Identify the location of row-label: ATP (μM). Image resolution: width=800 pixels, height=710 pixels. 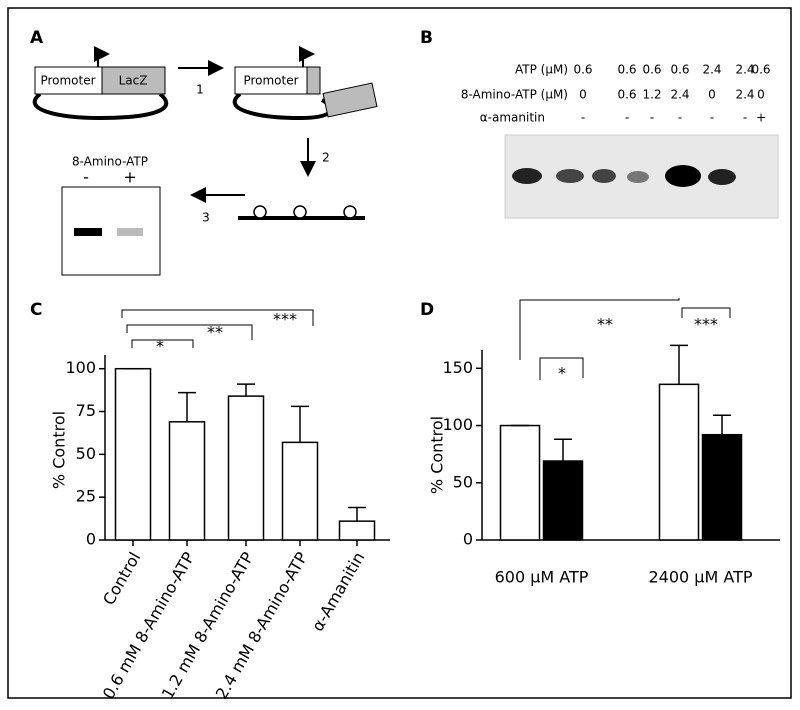
(541, 70).